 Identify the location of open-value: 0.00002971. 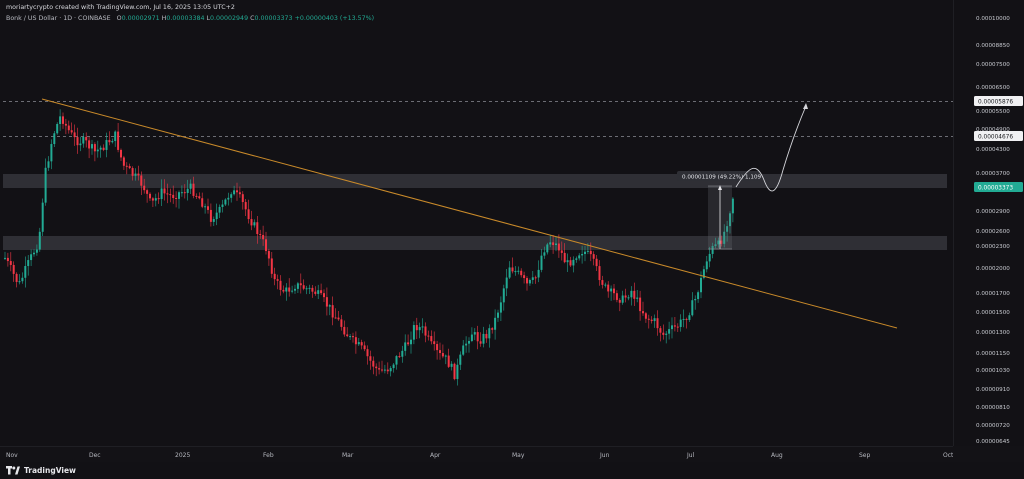
(140, 18).